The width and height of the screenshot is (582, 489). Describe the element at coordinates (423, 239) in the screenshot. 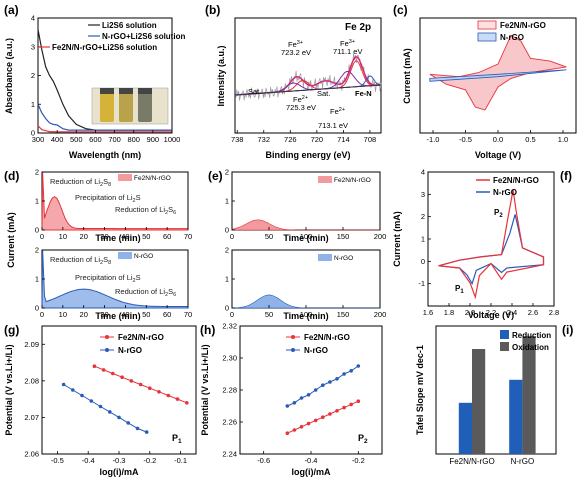

I see `f-ytick-label: 1` at that location.